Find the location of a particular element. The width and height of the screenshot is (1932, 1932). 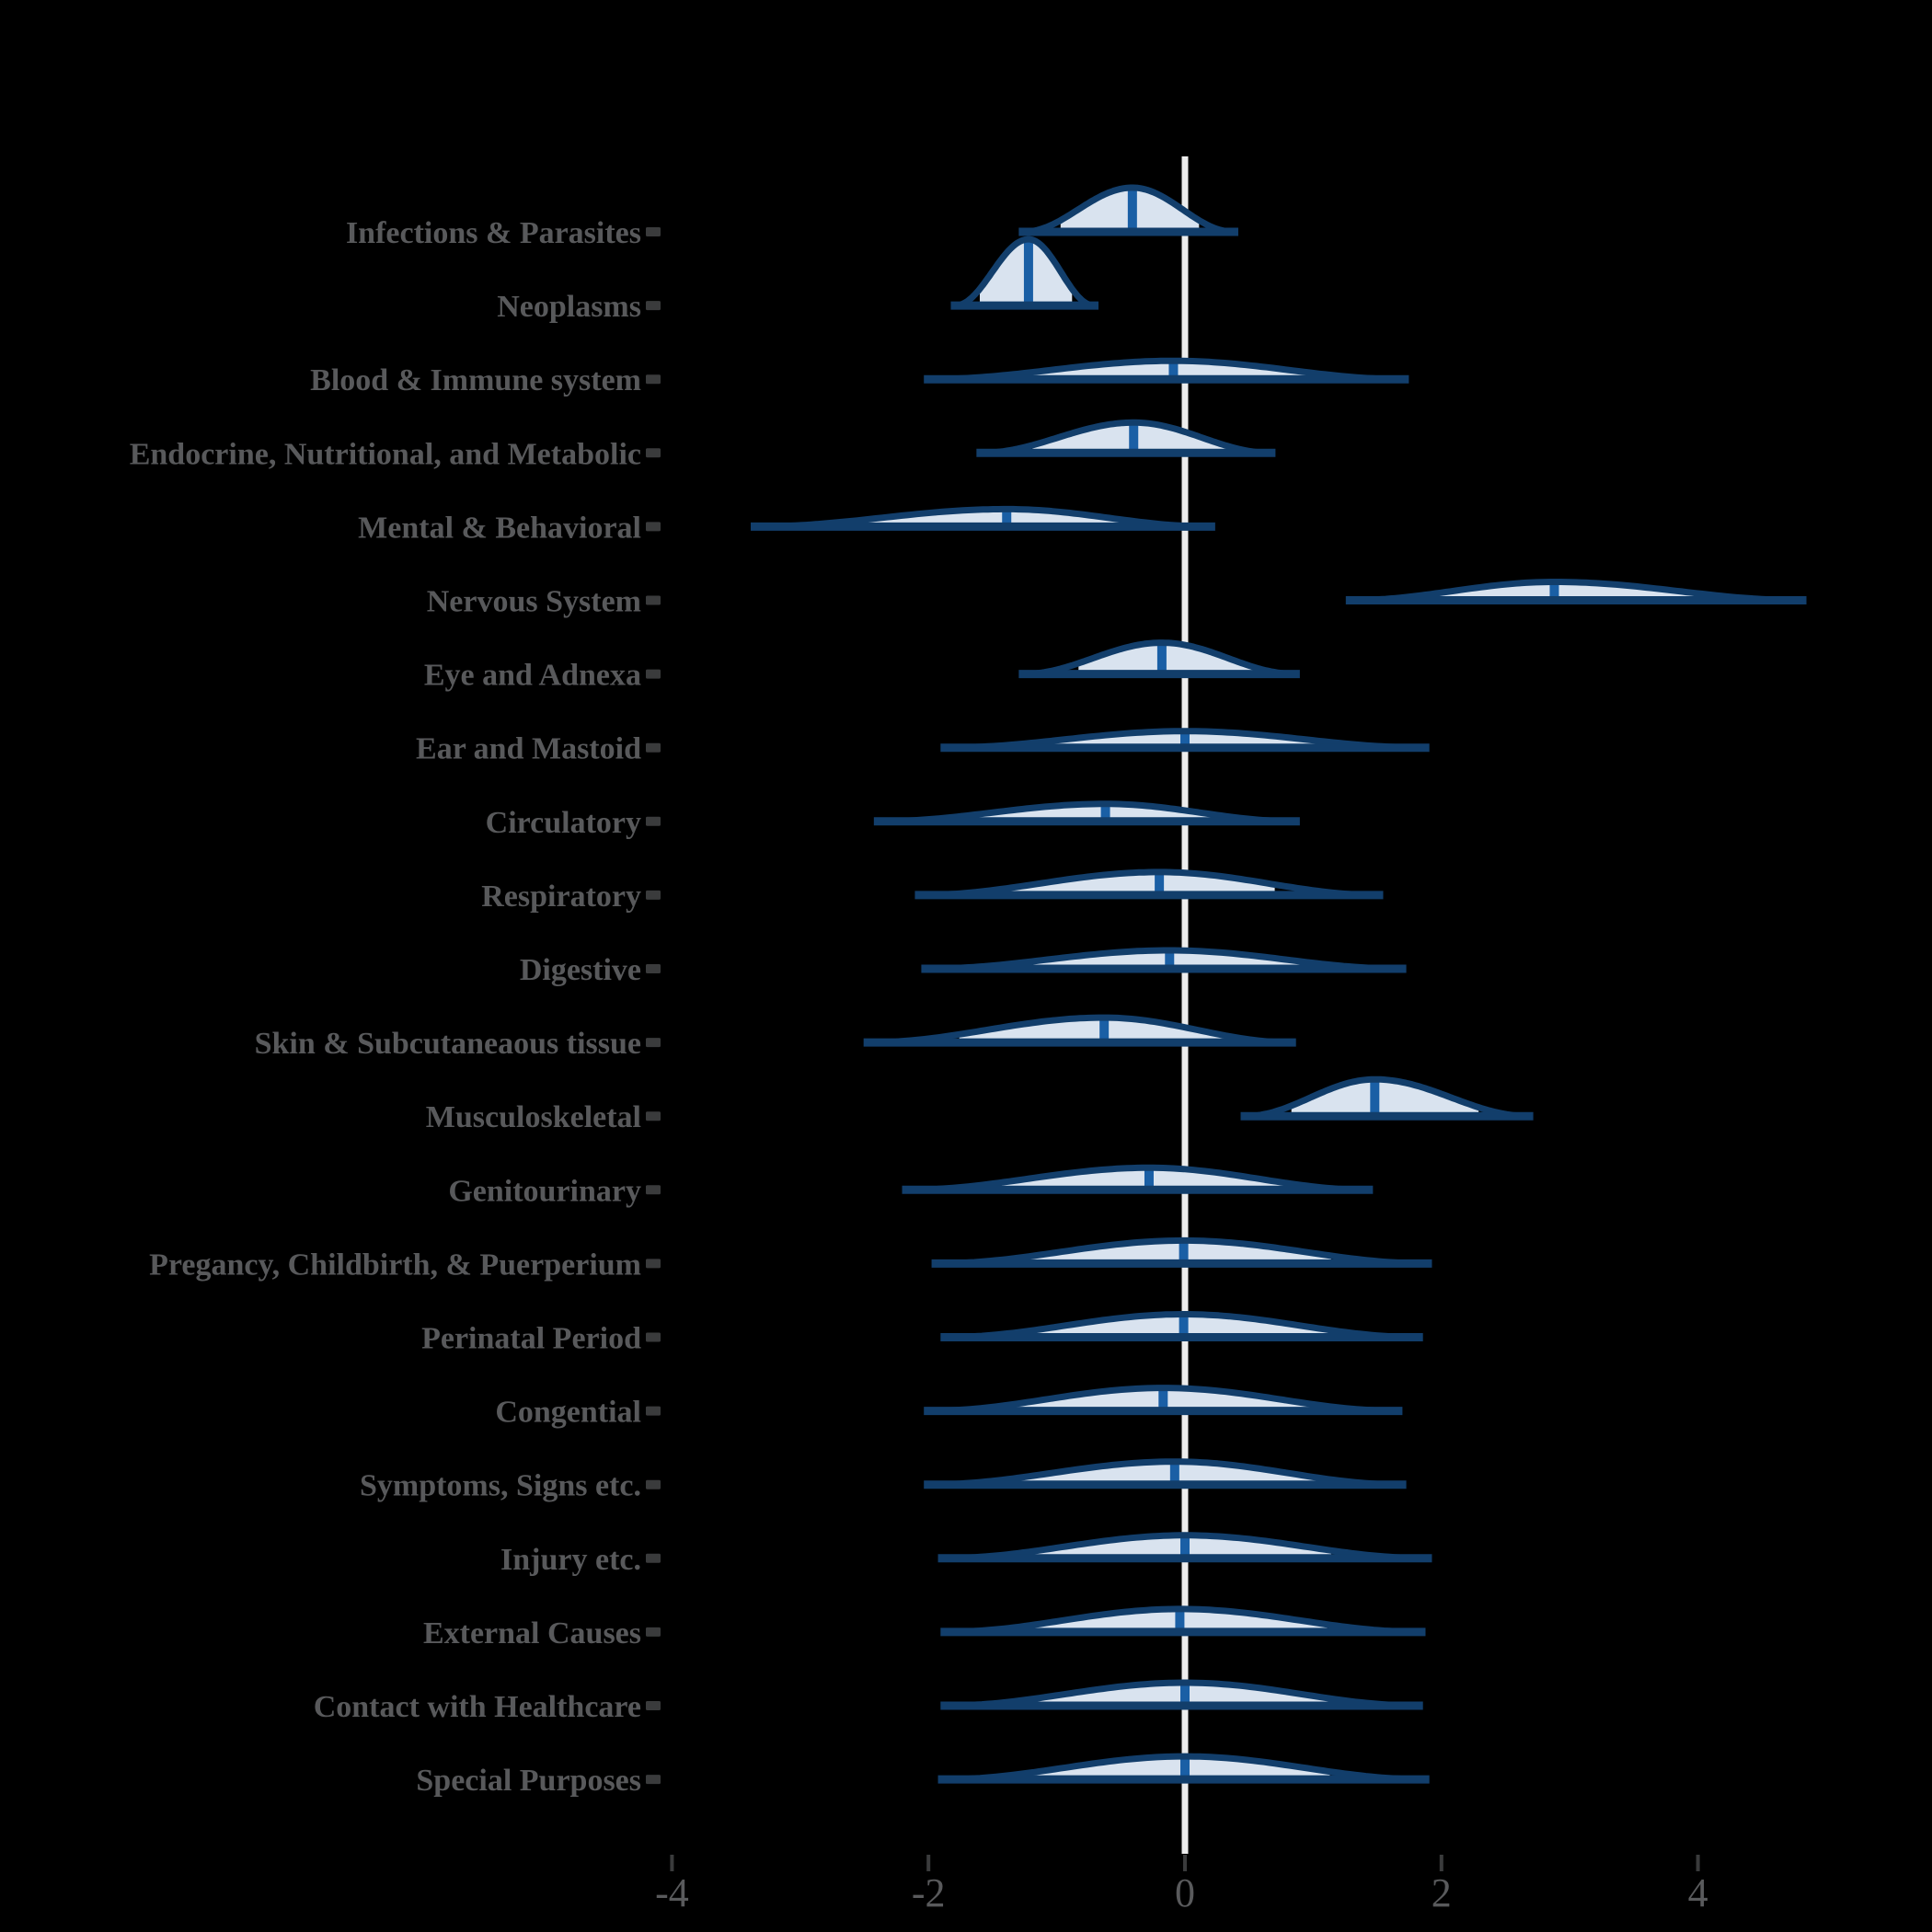

category-label: Neoplasms is located at coordinates (569, 307).